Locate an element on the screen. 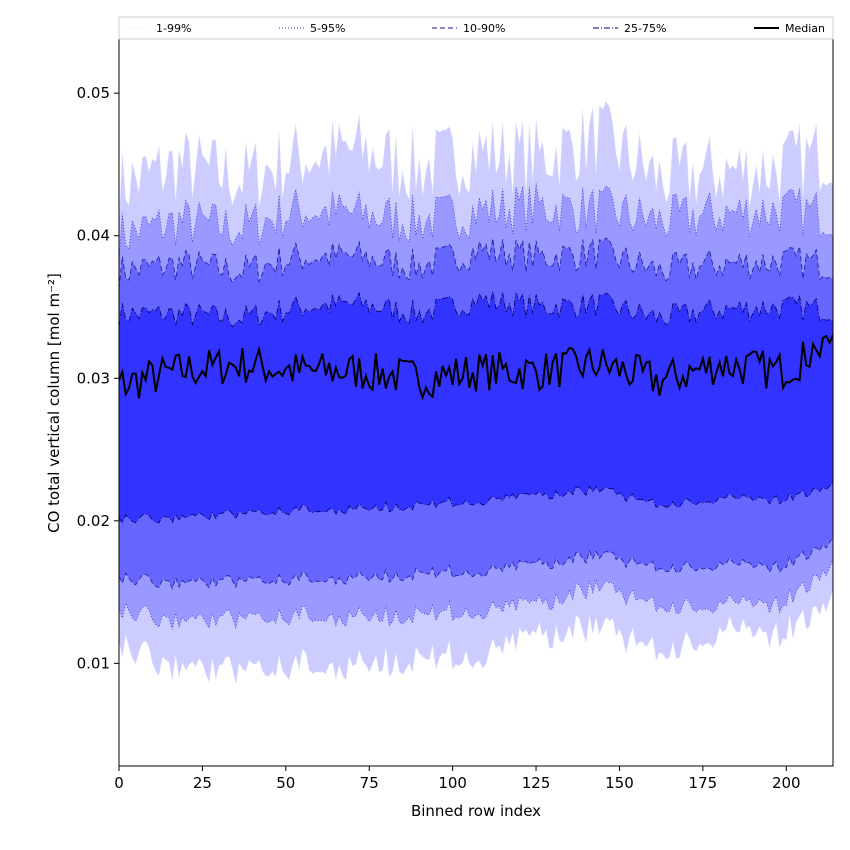 The image size is (850, 850). legend-label: 5-95% is located at coordinates (327, 28).